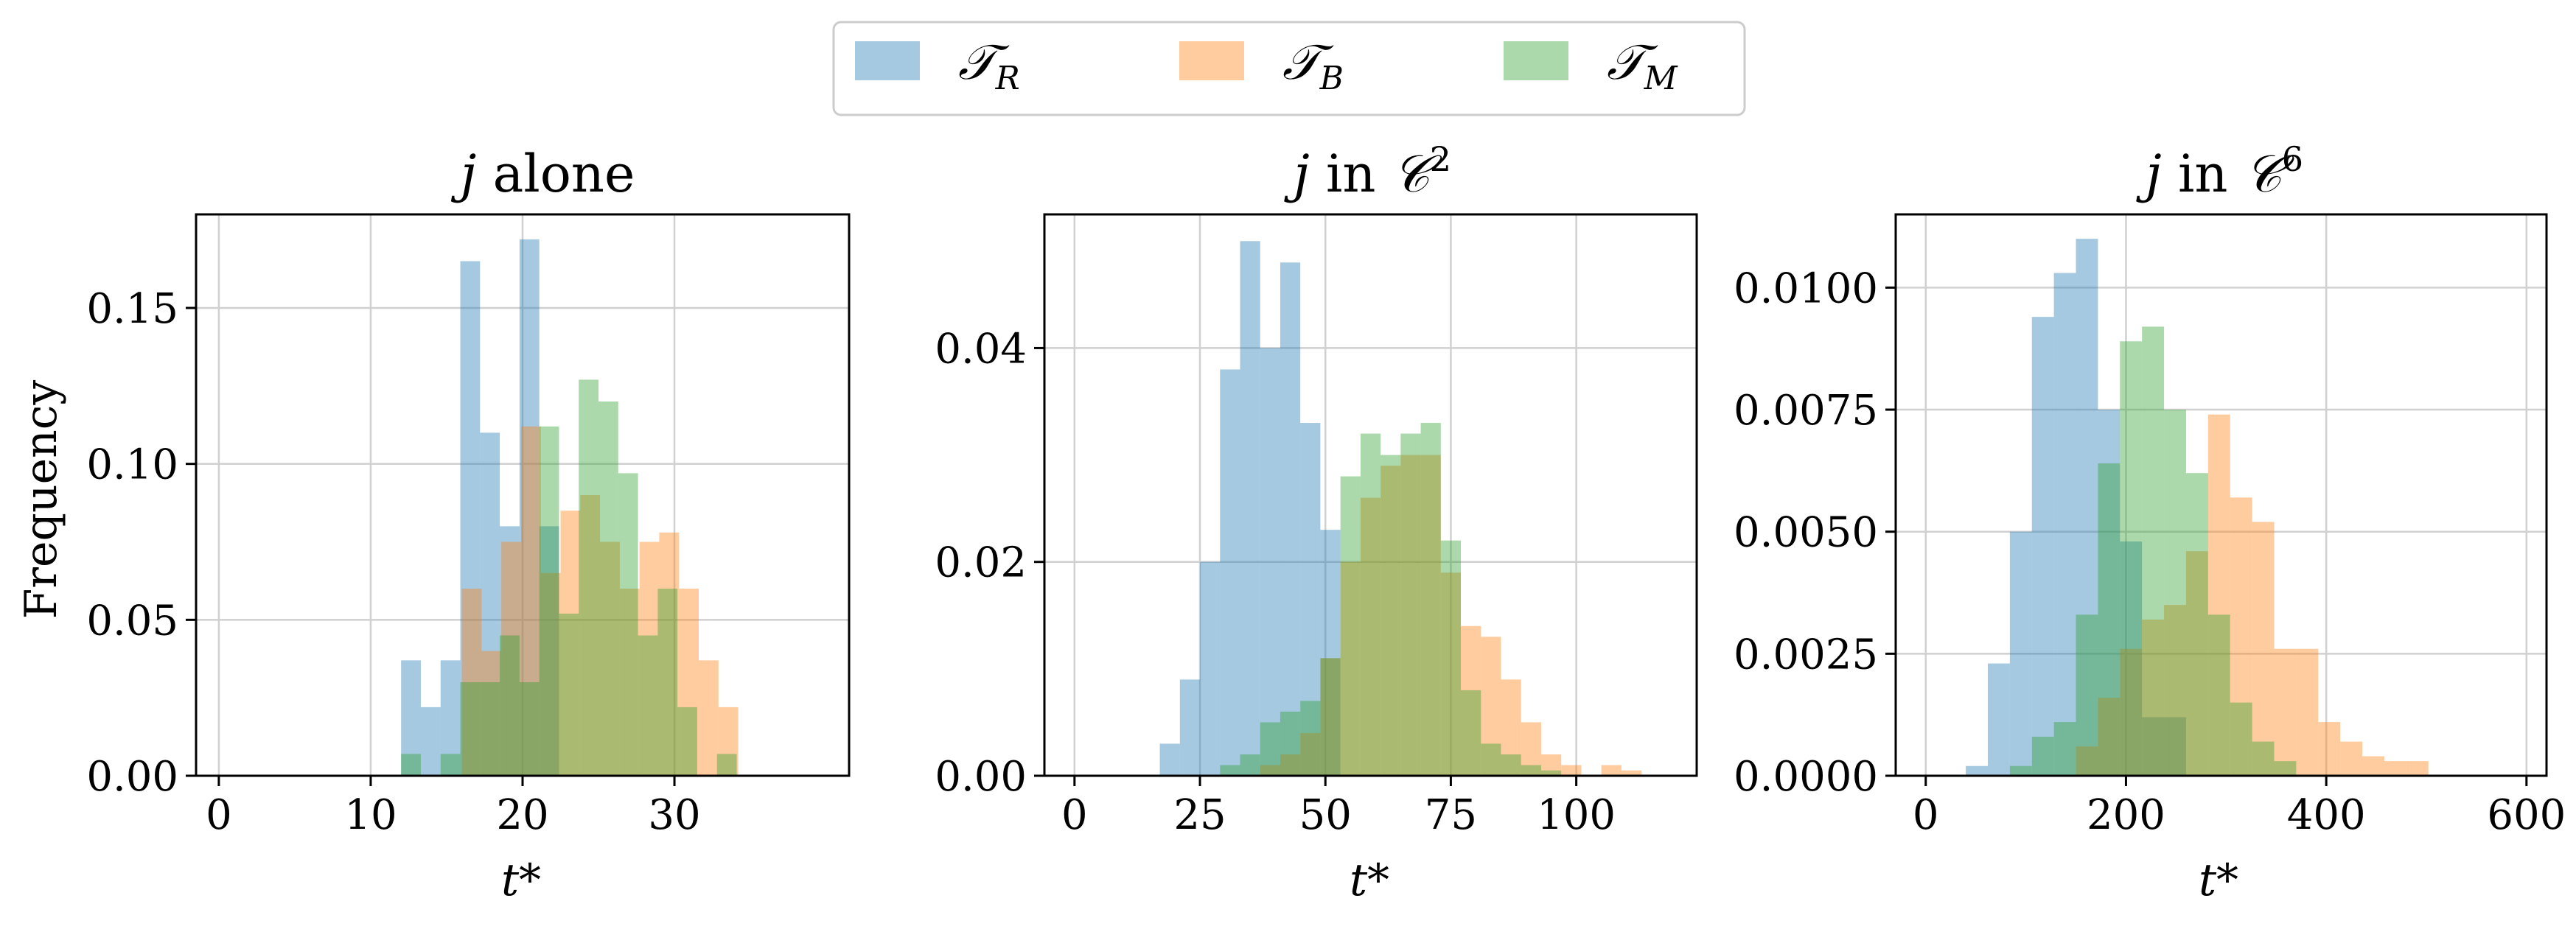 The height and width of the screenshot is (929, 2576). Describe the element at coordinates (2526, 815) in the screenshot. I see `x-tick-label: 600` at that location.